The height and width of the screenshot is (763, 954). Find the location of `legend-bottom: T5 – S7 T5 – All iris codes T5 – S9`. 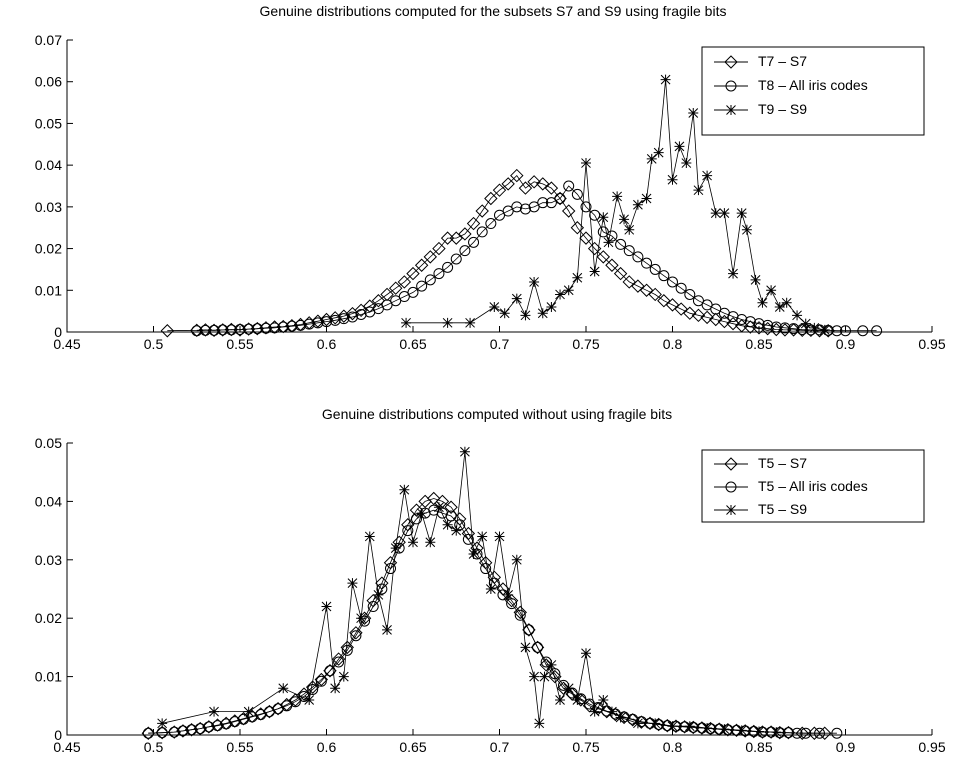

legend-bottom: T5 – S7 T5 – All iris codes T5 – S9 is located at coordinates (813, 486).